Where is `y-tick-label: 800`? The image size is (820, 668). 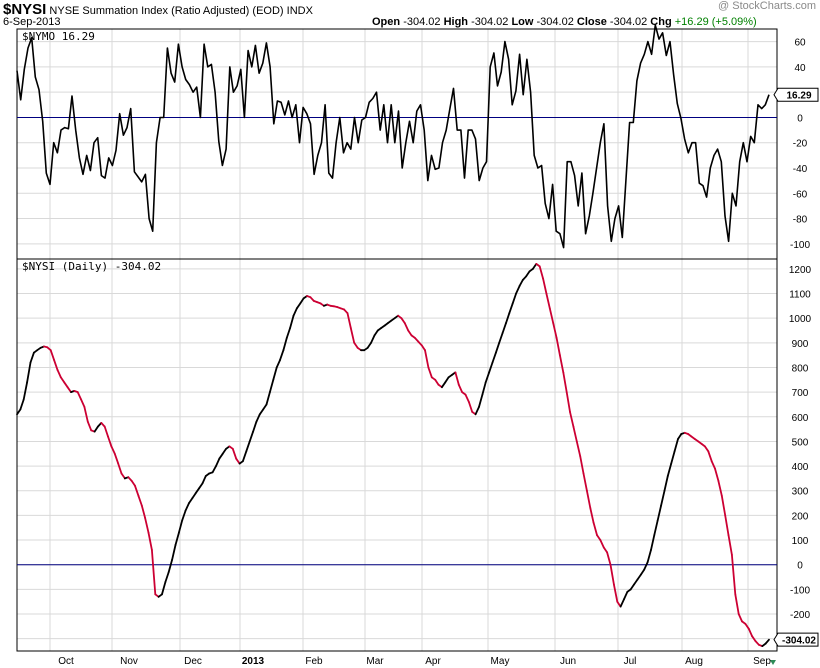 y-tick-label: 800 is located at coordinates (800, 368).